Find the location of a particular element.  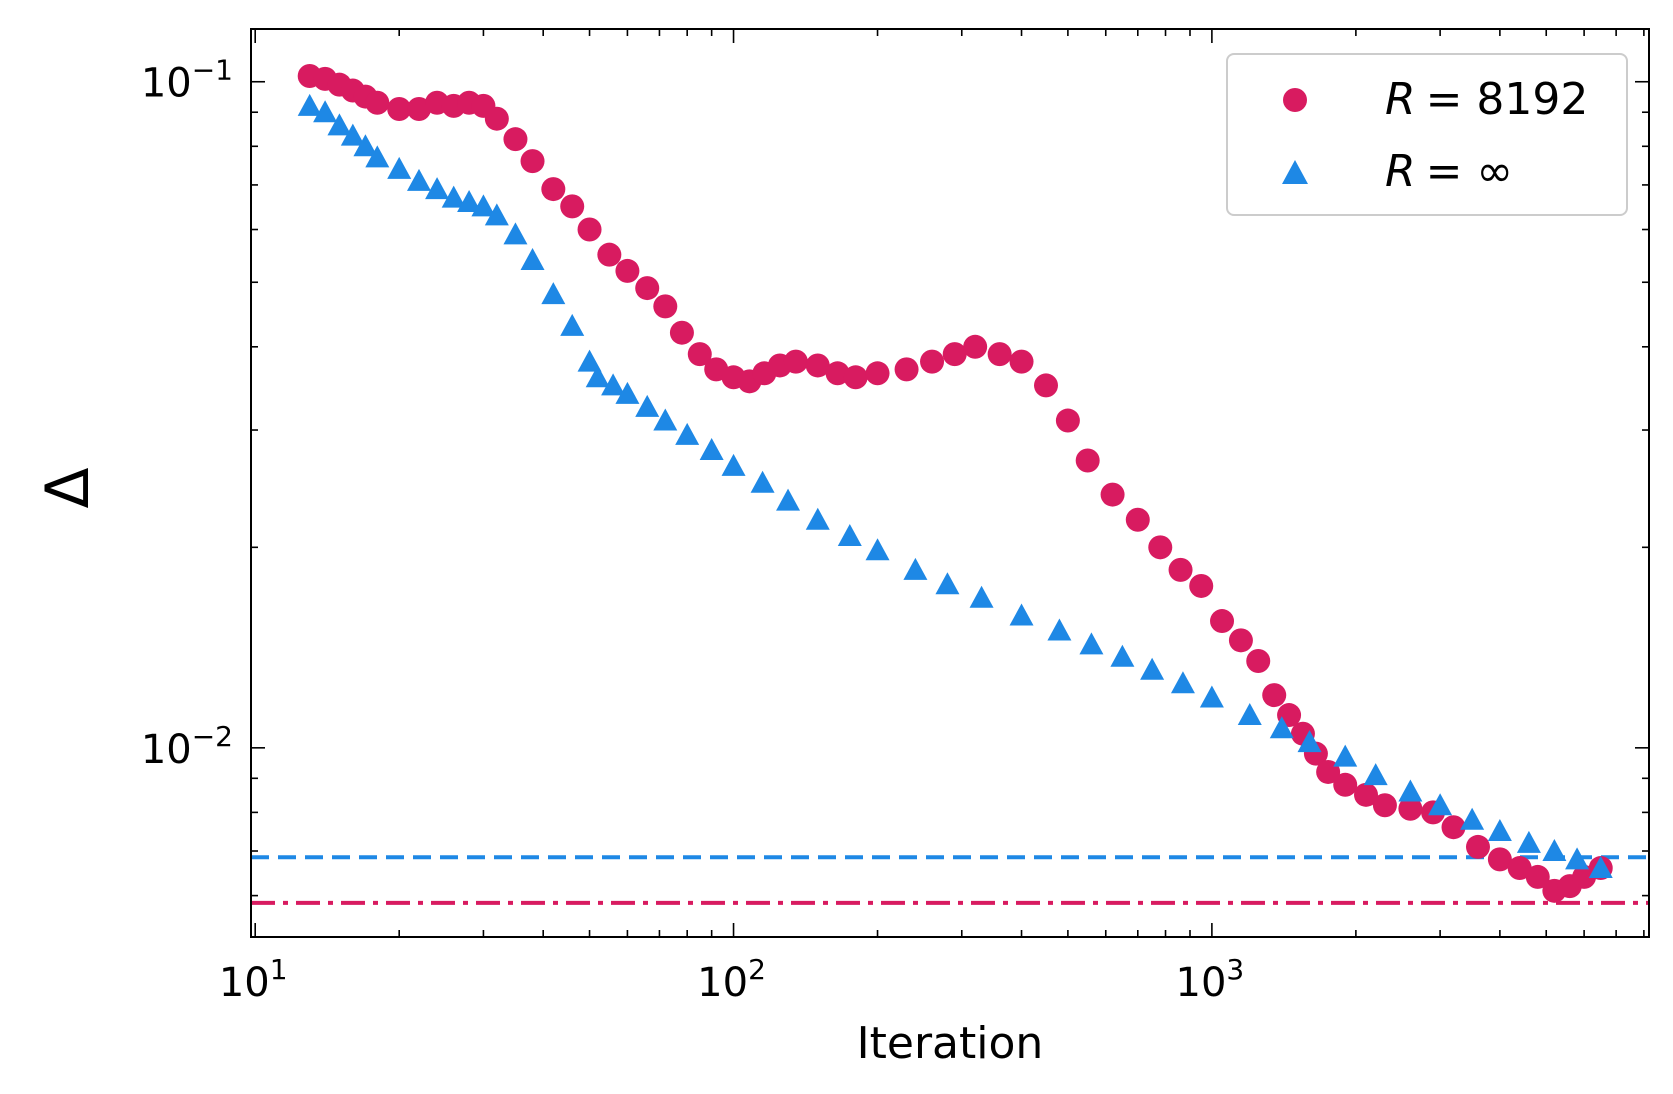

x-tick-label: 10¹ is located at coordinates (253, 979).